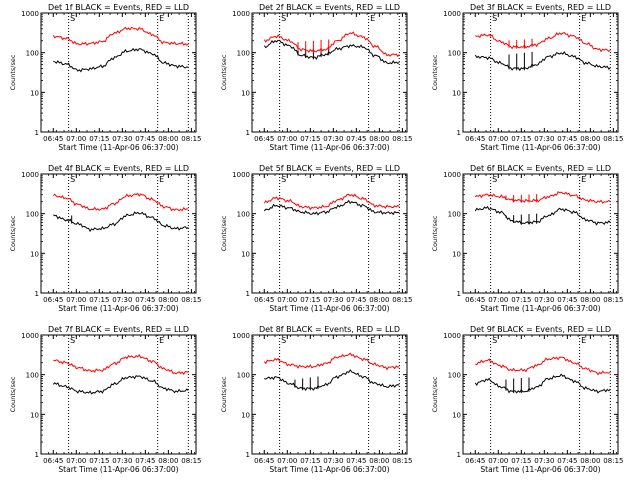 The width and height of the screenshot is (640, 480). What do you see at coordinates (118, 7) in the screenshot?
I see `chart-title: Det 1f BLACK = Events, RED = LLD` at bounding box center [118, 7].